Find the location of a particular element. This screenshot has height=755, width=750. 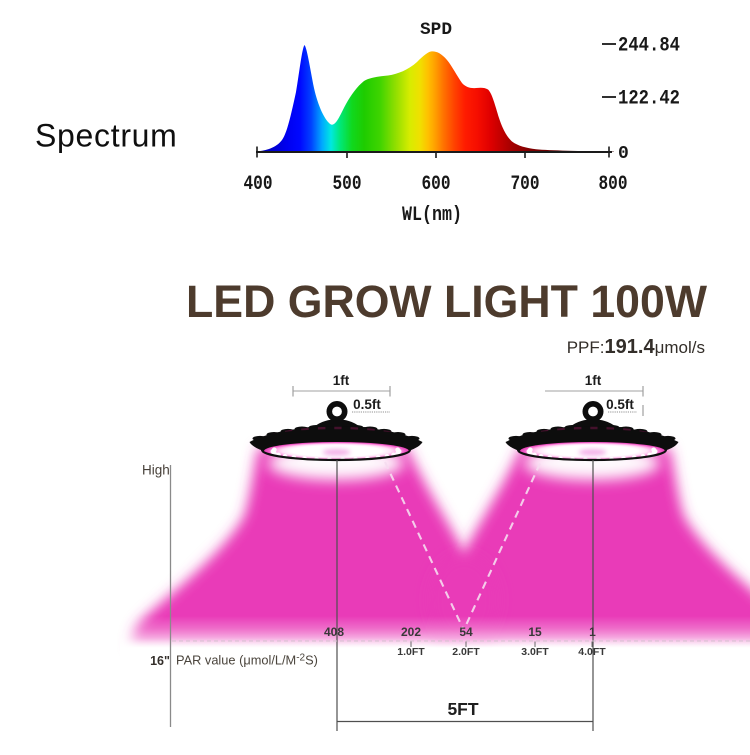

svg-text: 16" is located at coordinates (160, 661).